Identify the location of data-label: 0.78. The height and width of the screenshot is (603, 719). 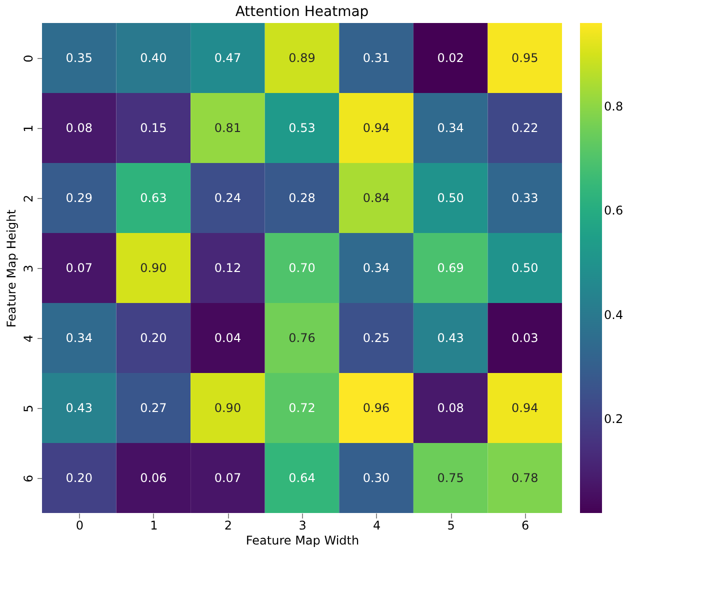
(525, 478).